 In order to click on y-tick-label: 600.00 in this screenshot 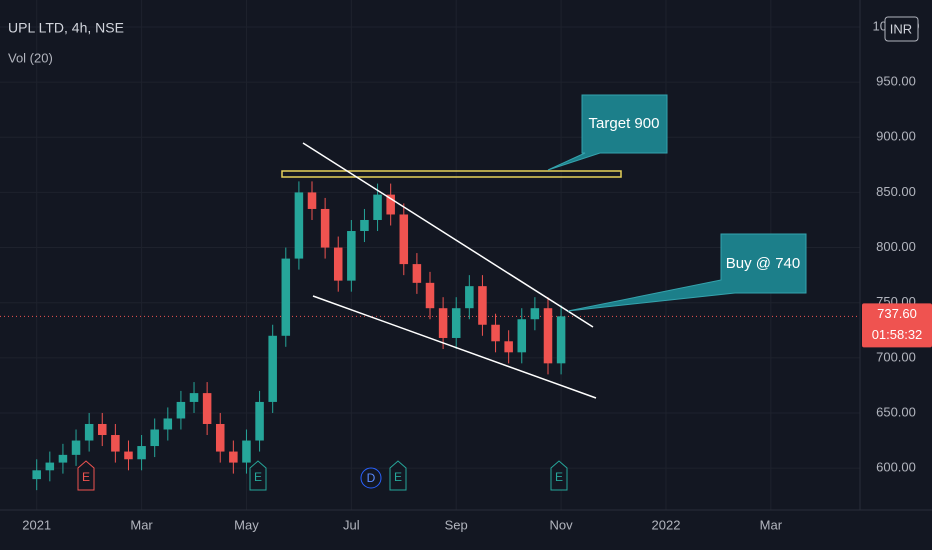, I will do `click(896, 467)`.